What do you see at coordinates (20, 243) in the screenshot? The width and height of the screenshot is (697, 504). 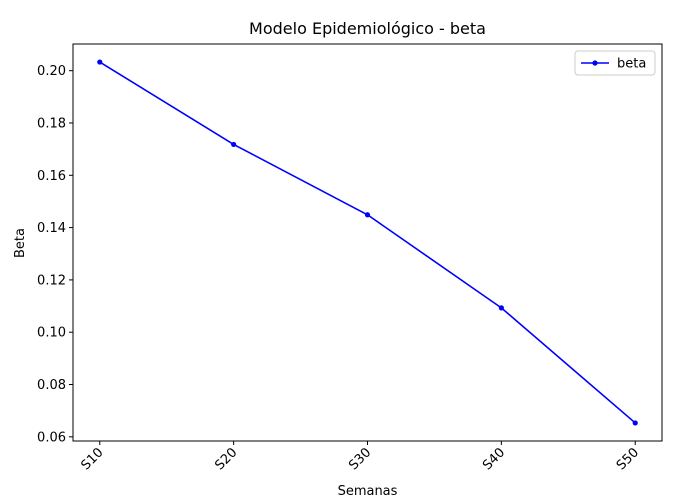 I see `y-axis-label: Beta` at bounding box center [20, 243].